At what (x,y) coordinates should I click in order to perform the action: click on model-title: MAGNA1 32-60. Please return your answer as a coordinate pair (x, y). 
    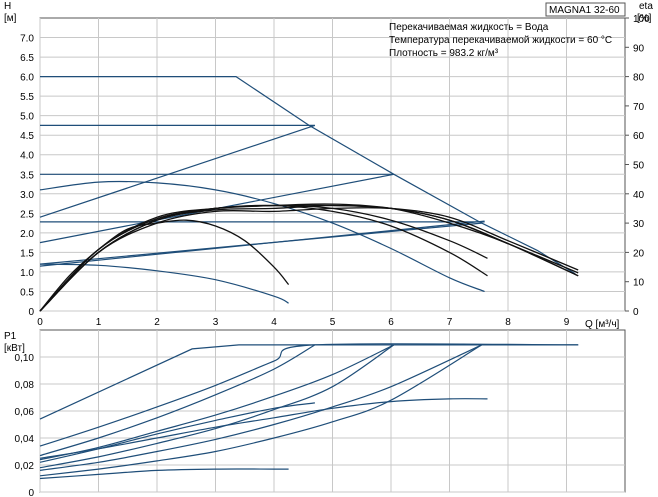
    Looking at the image, I should click on (584, 10).